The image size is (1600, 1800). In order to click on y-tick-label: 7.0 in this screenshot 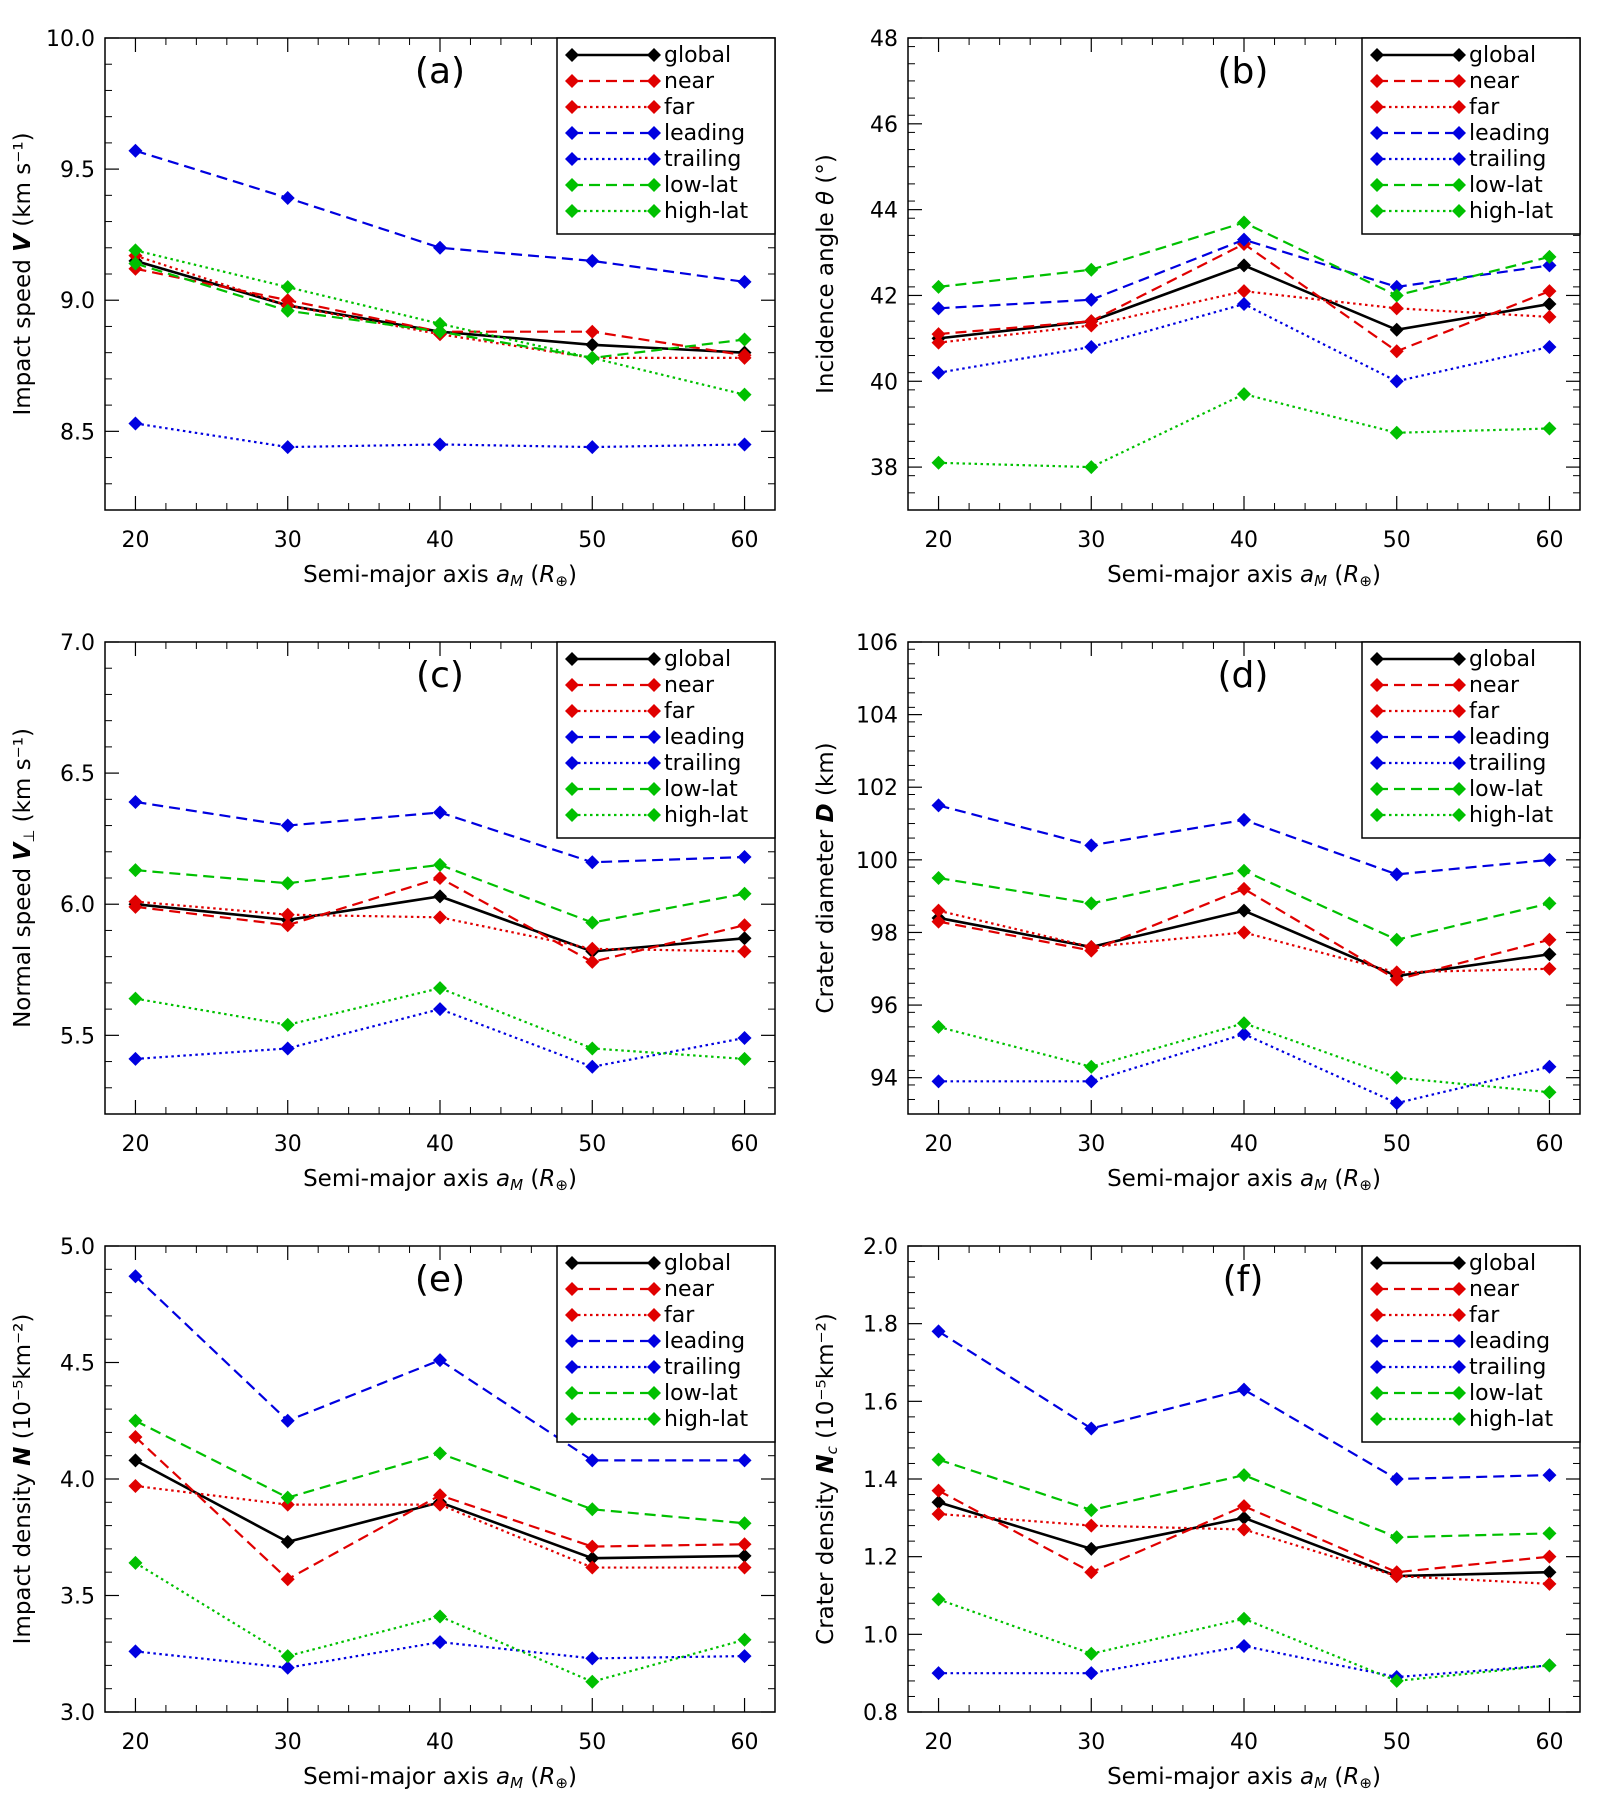, I will do `click(77, 643)`.